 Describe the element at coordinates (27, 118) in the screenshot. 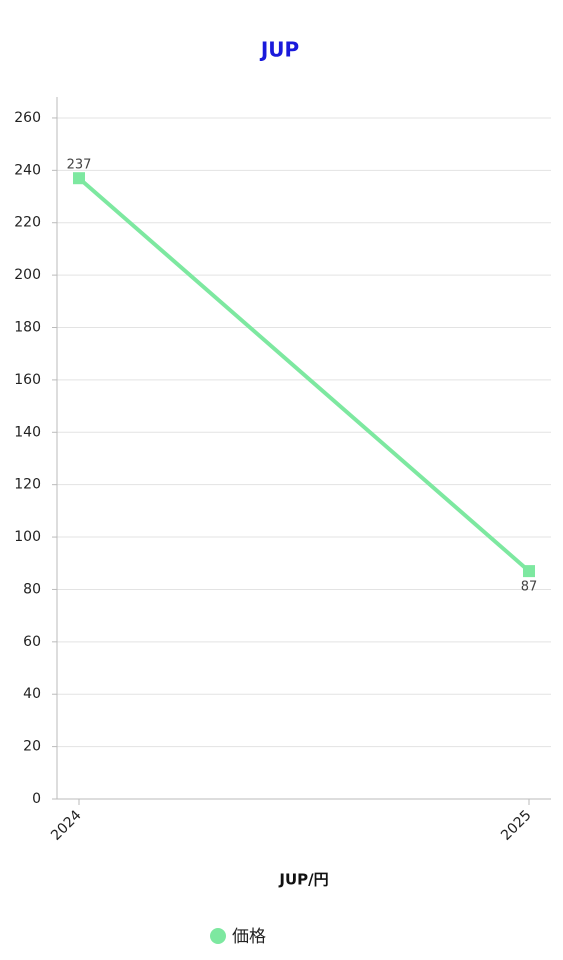

I see `y-tick-label: 260` at that location.